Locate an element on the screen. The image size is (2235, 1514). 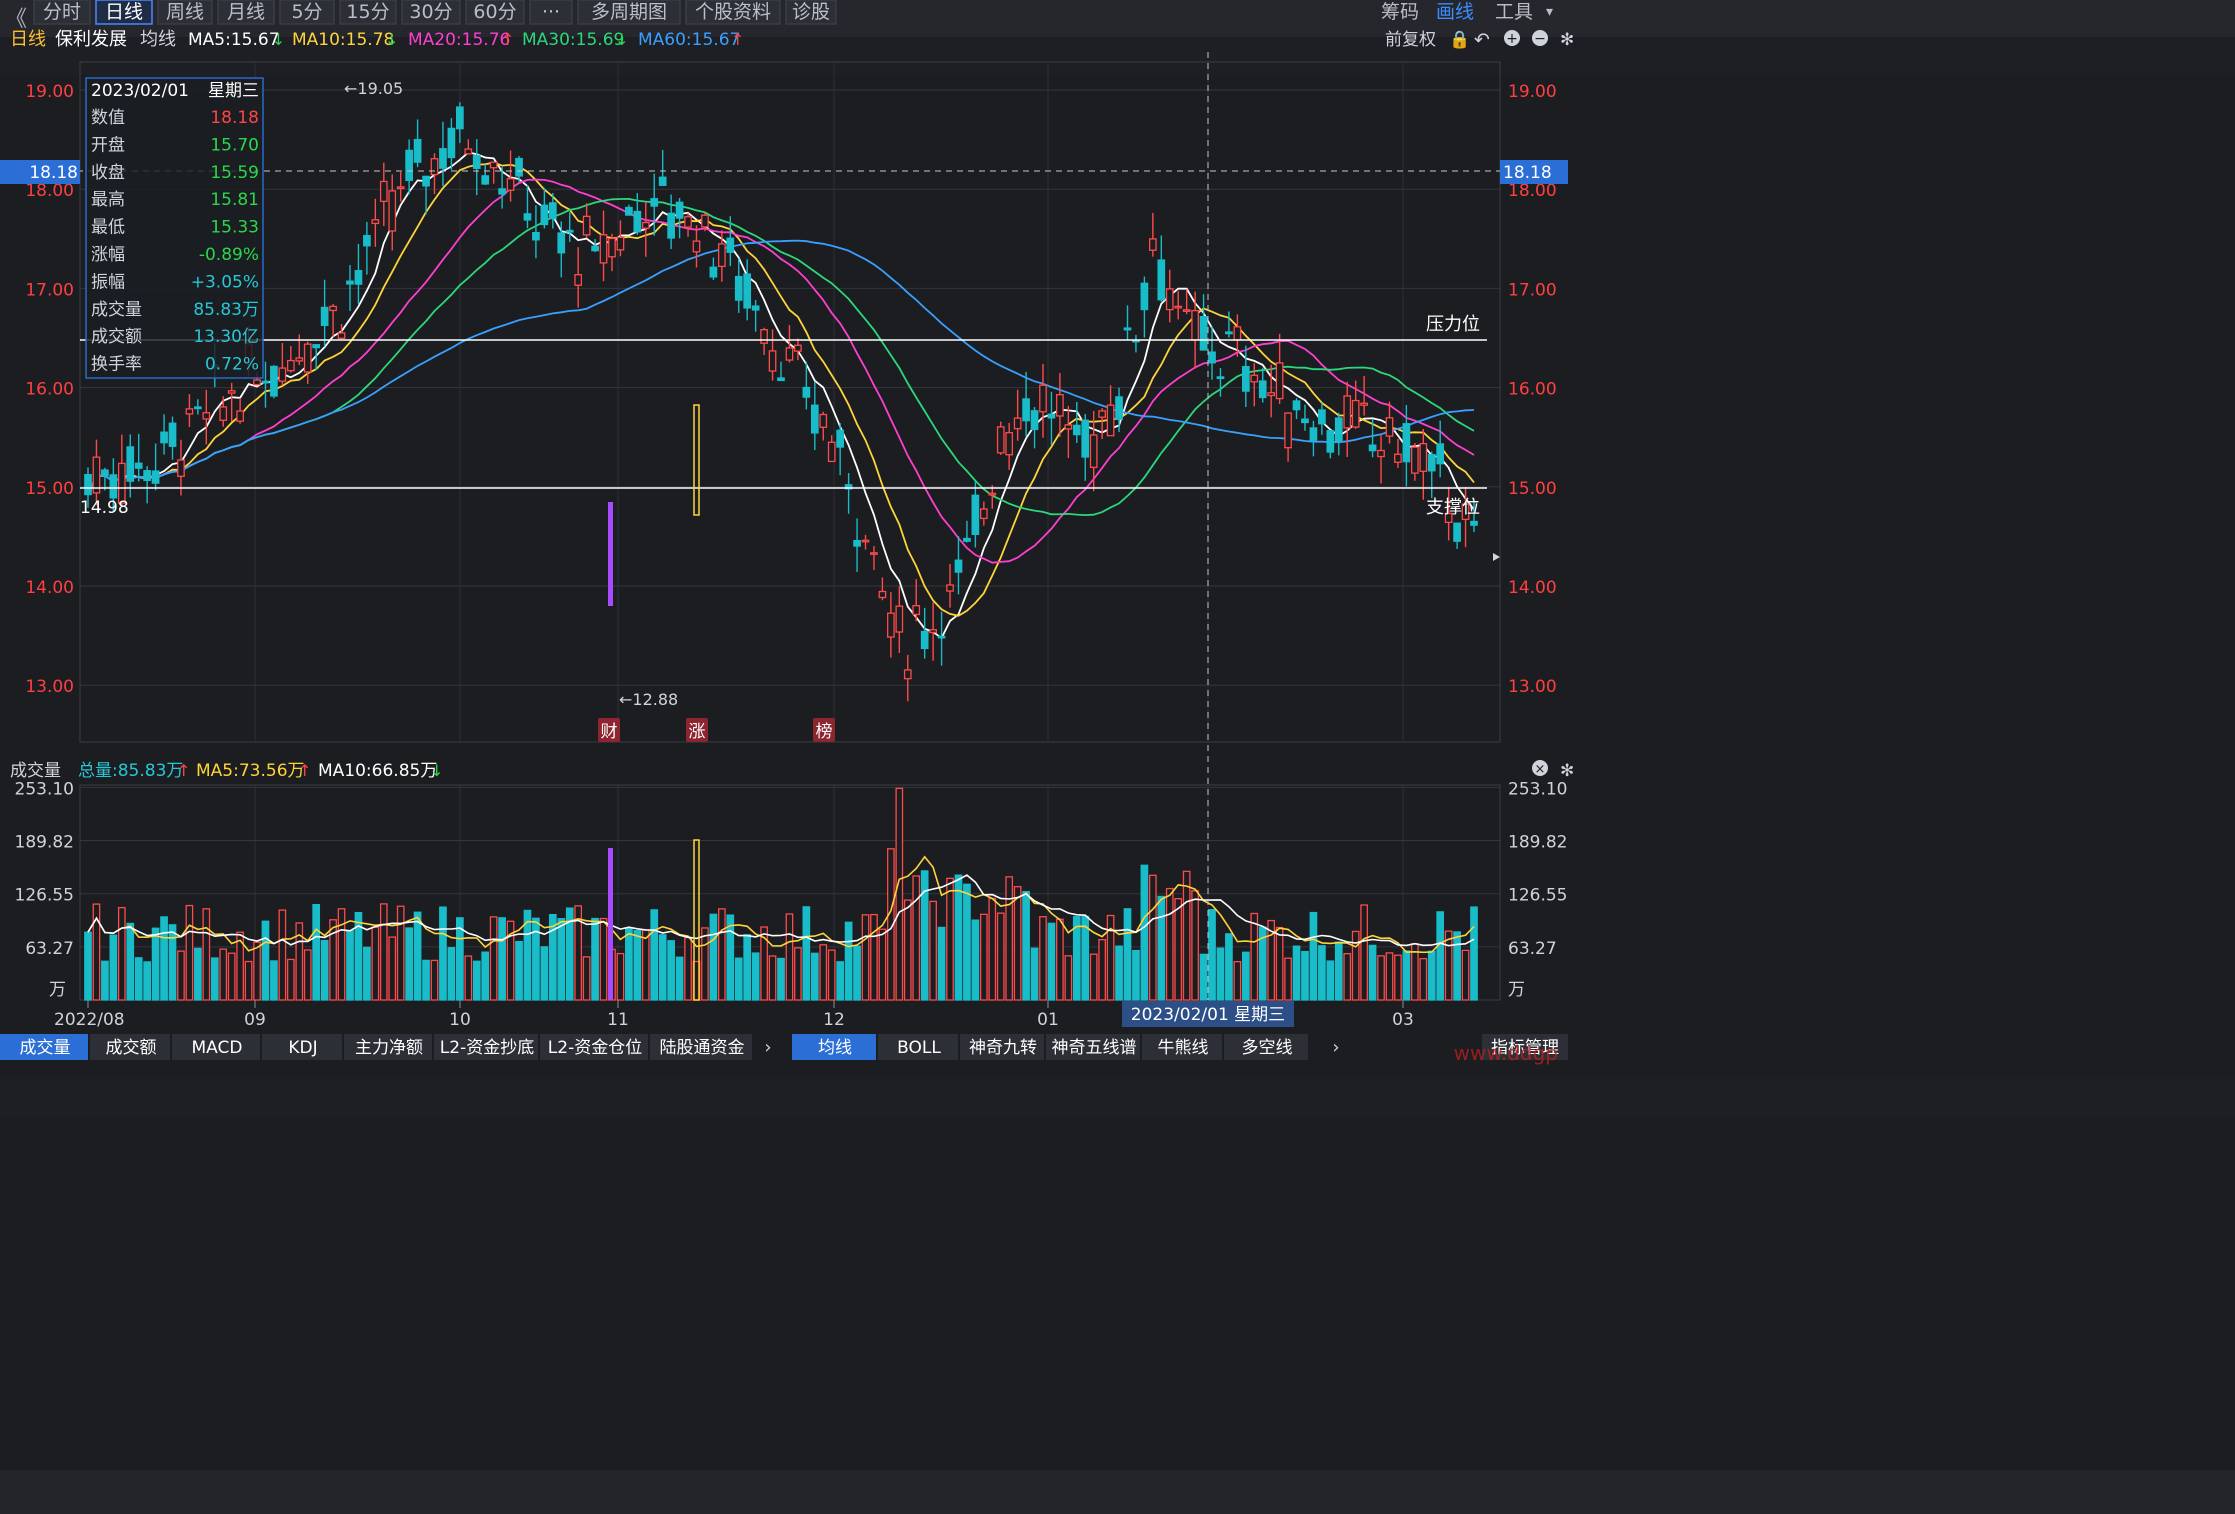
toolbar-tab-label: 分时 is located at coordinates (62, 12).